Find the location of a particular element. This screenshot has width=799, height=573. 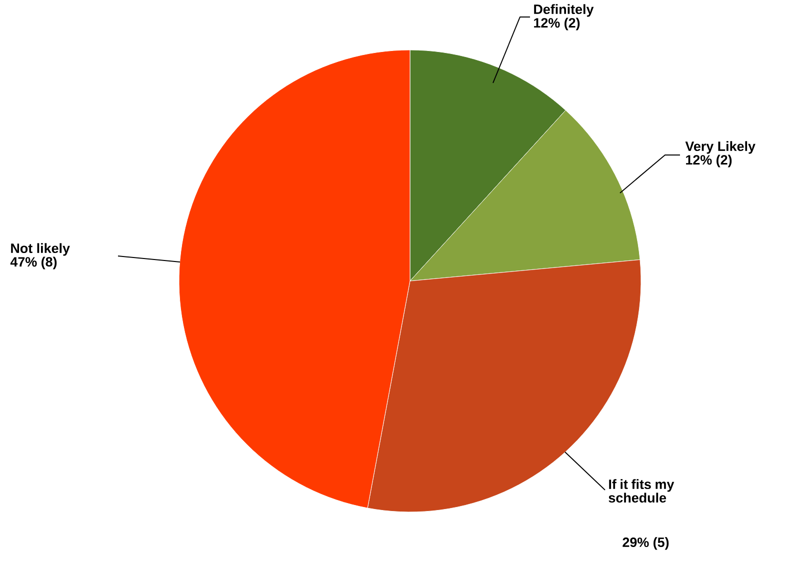

slice-label: If it fits my schedule is located at coordinates (641, 491).